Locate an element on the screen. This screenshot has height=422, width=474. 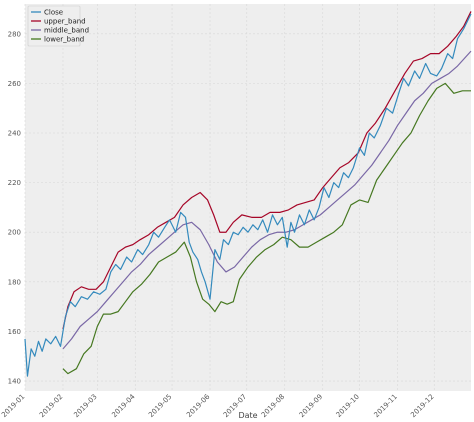
x-tick-label: 2019-10 is located at coordinates (348, 406).